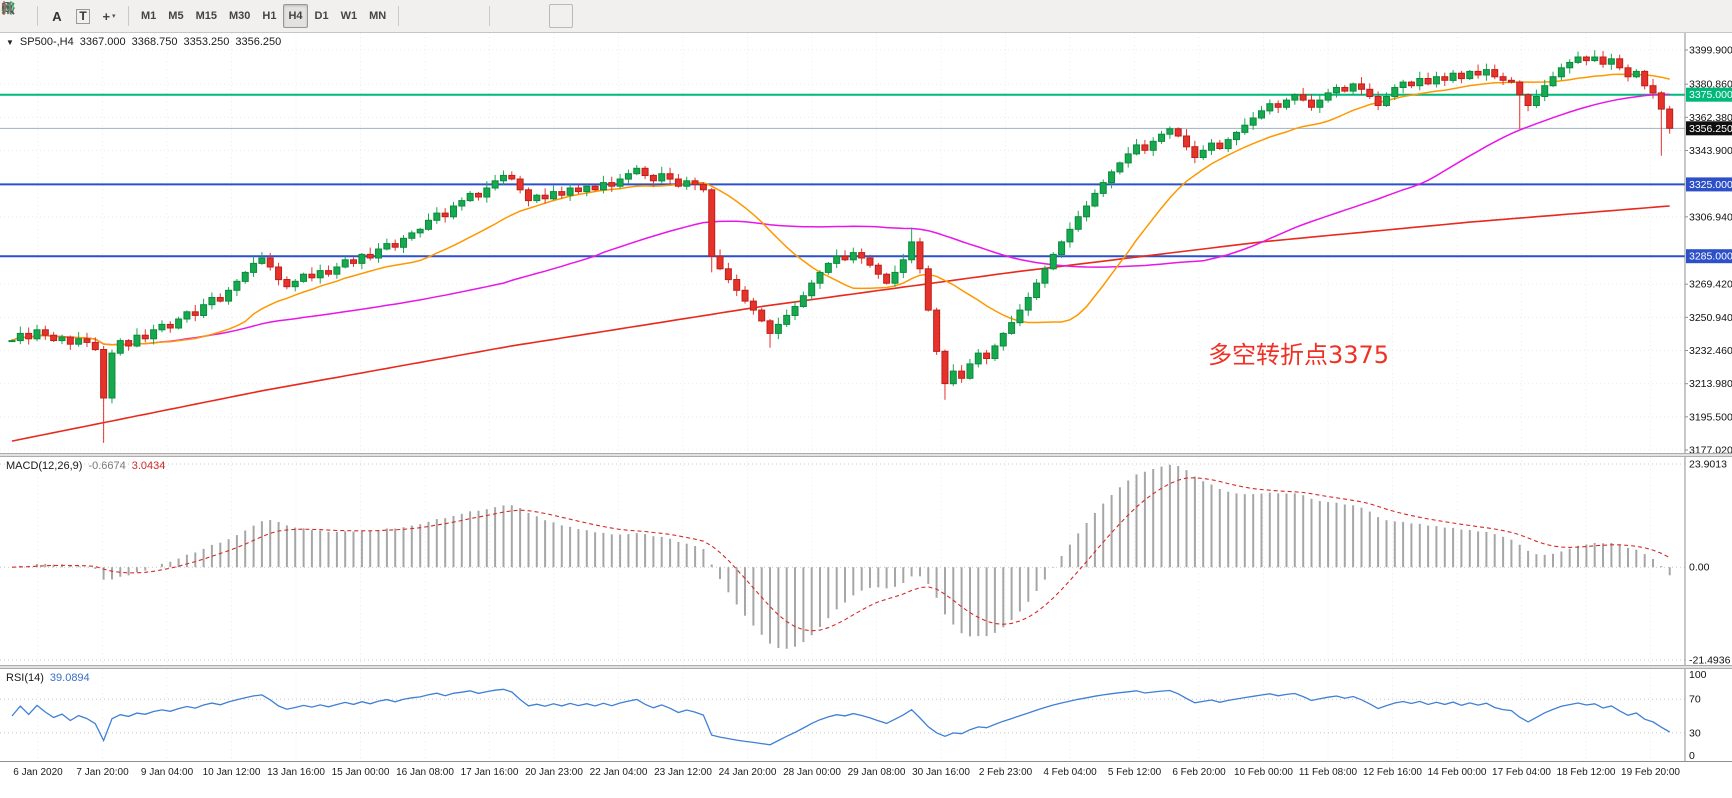 The height and width of the screenshot is (798, 1732). What do you see at coordinates (683, 772) in the screenshot?
I see `time-axis-label: 23 Jan 12:00` at bounding box center [683, 772].